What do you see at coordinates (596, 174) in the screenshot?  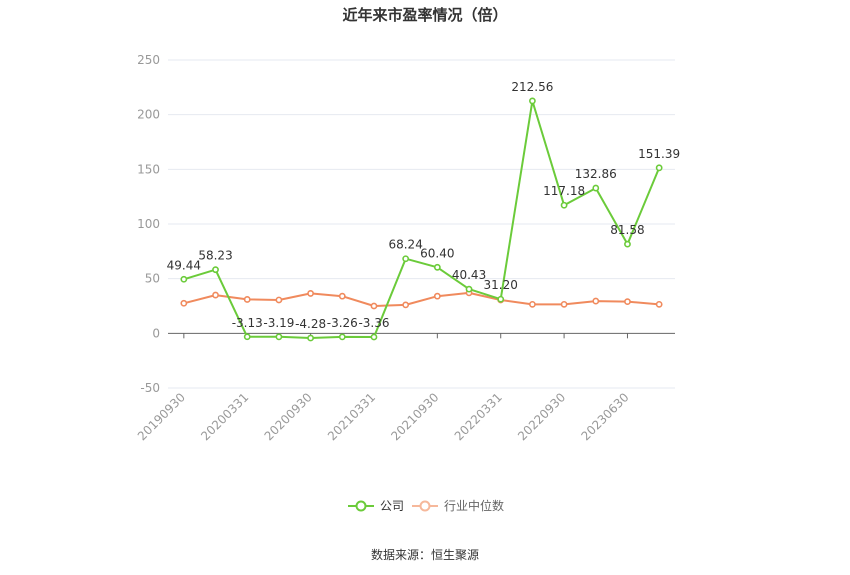 I see `company-data-label: 132.86` at bounding box center [596, 174].